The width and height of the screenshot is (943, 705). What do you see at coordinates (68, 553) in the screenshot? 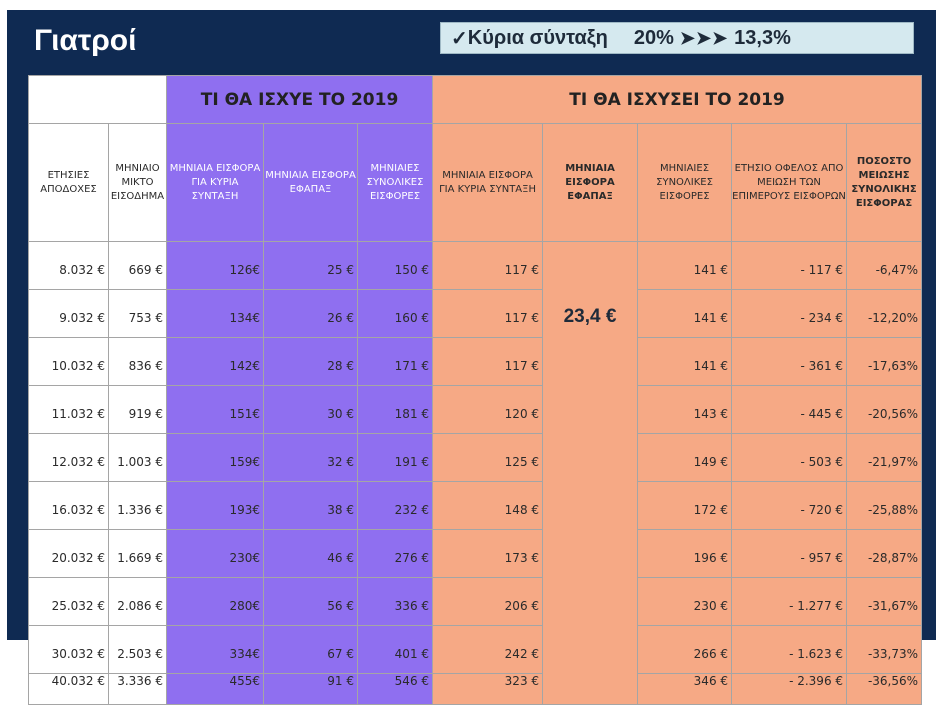
I see `cell-annual-income: 20.032 €` at bounding box center [68, 553].